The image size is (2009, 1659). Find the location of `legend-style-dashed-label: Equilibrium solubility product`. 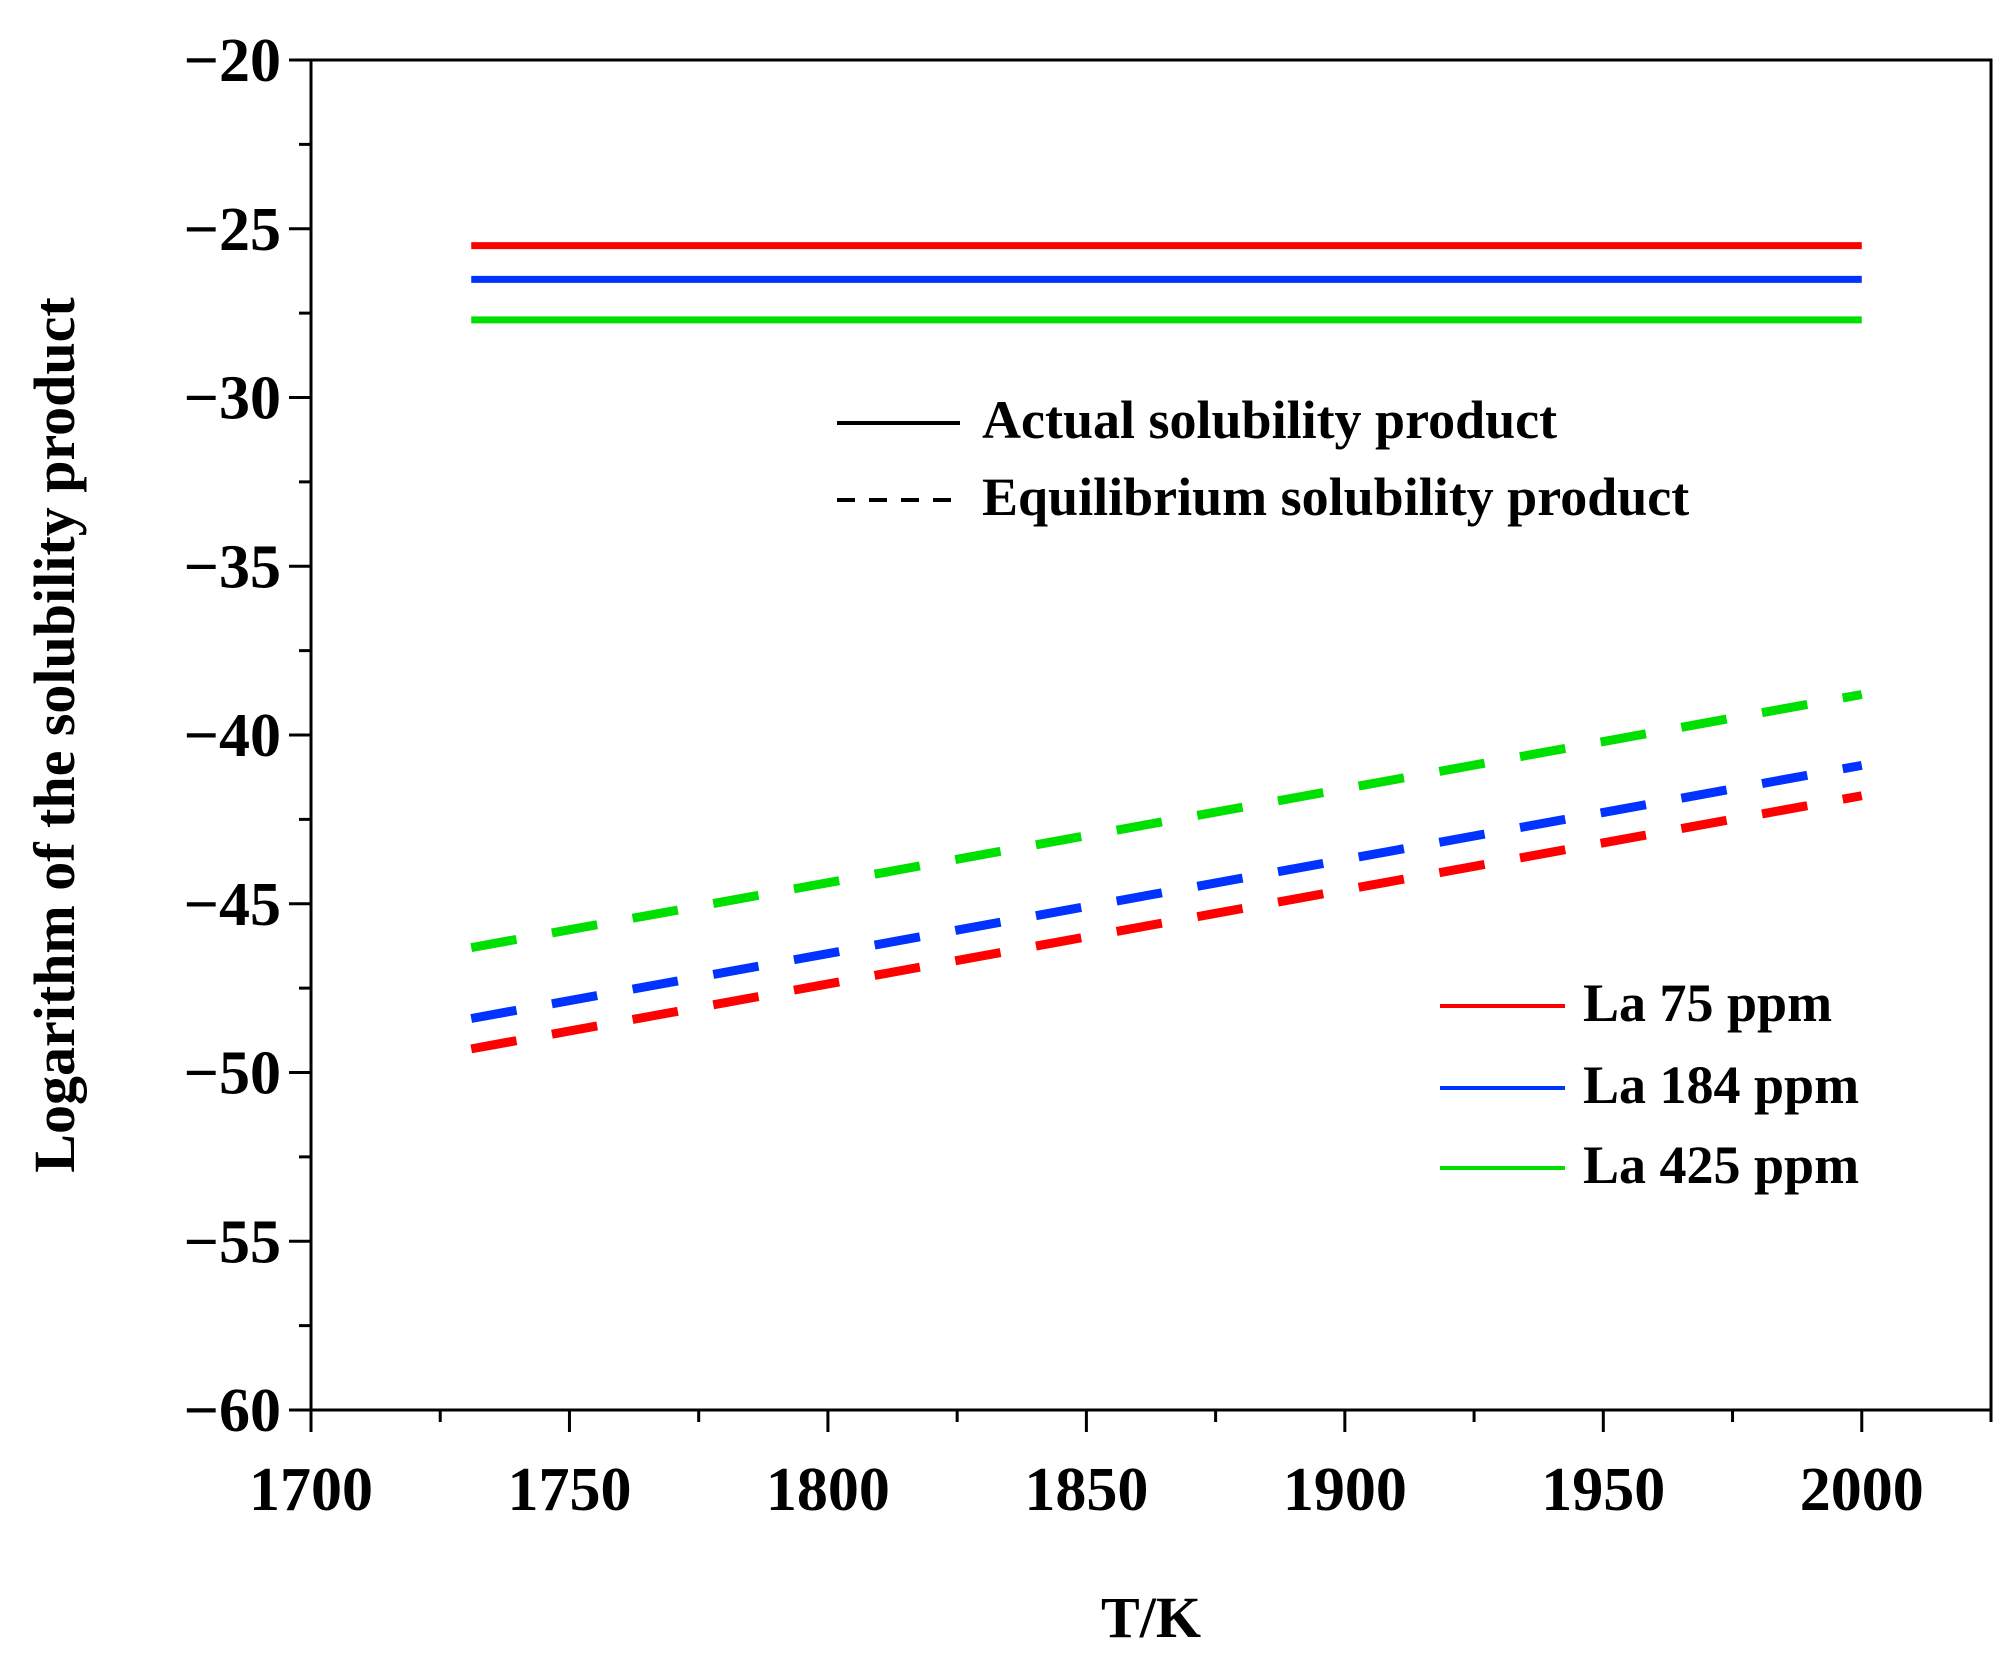

legend-style-dashed-label: Equilibrium solubility product is located at coordinates (1335, 497).